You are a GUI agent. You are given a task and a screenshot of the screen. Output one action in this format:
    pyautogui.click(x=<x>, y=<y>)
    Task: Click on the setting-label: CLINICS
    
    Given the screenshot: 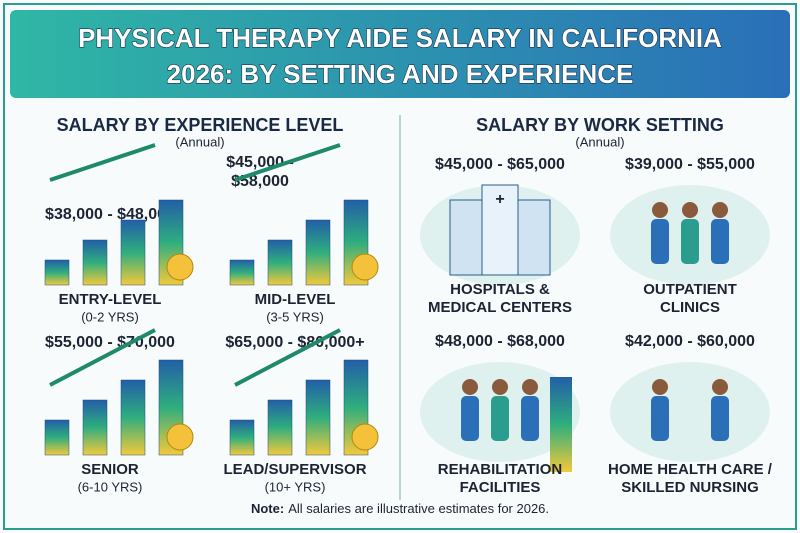 What is the action you would take?
    pyautogui.click(x=690, y=307)
    